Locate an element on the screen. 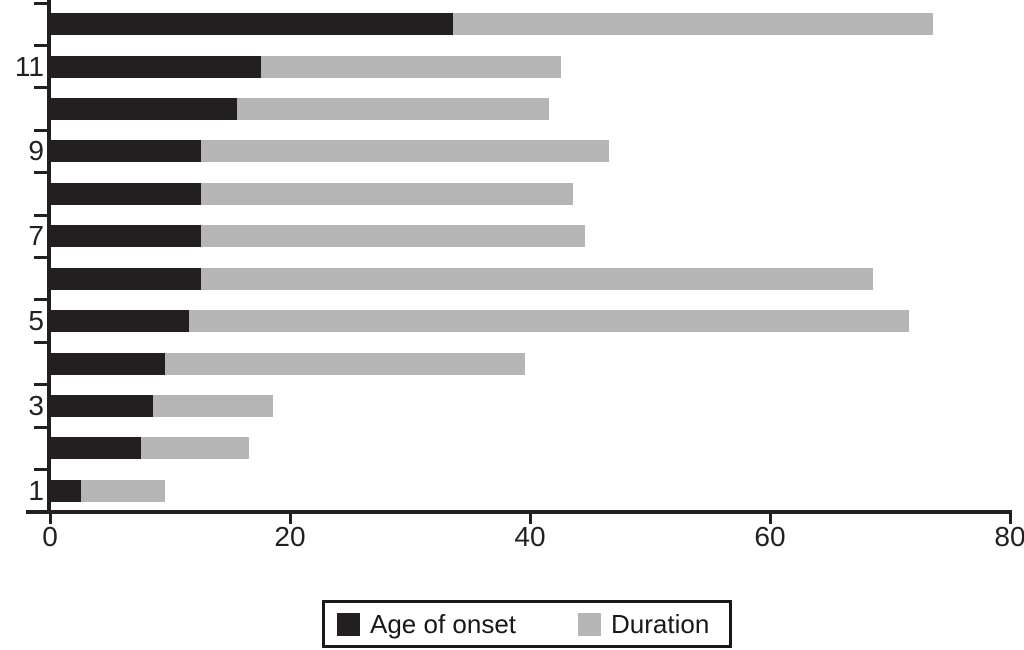  y-tick-label: 1 is located at coordinates (36, 490).